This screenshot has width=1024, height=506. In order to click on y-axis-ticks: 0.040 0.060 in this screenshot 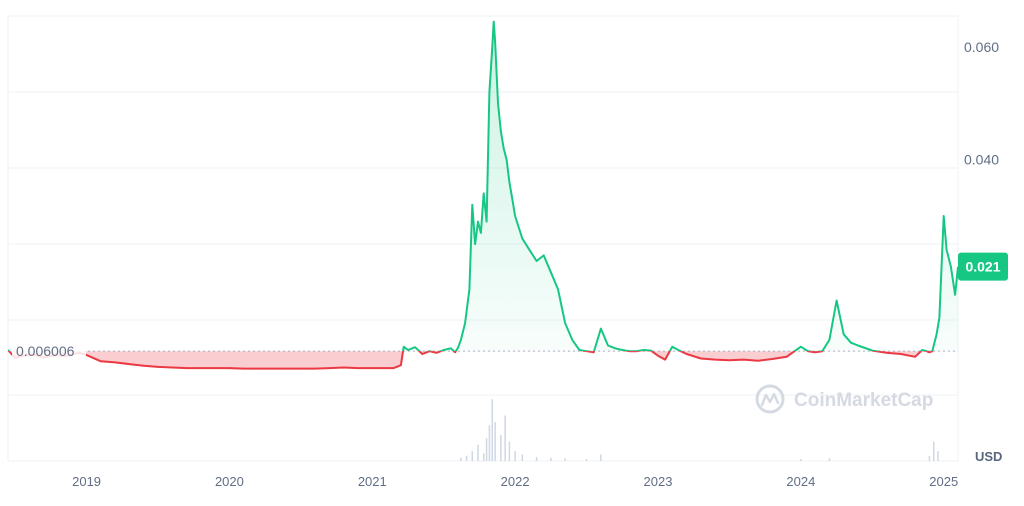, I will do `click(981, 103)`.